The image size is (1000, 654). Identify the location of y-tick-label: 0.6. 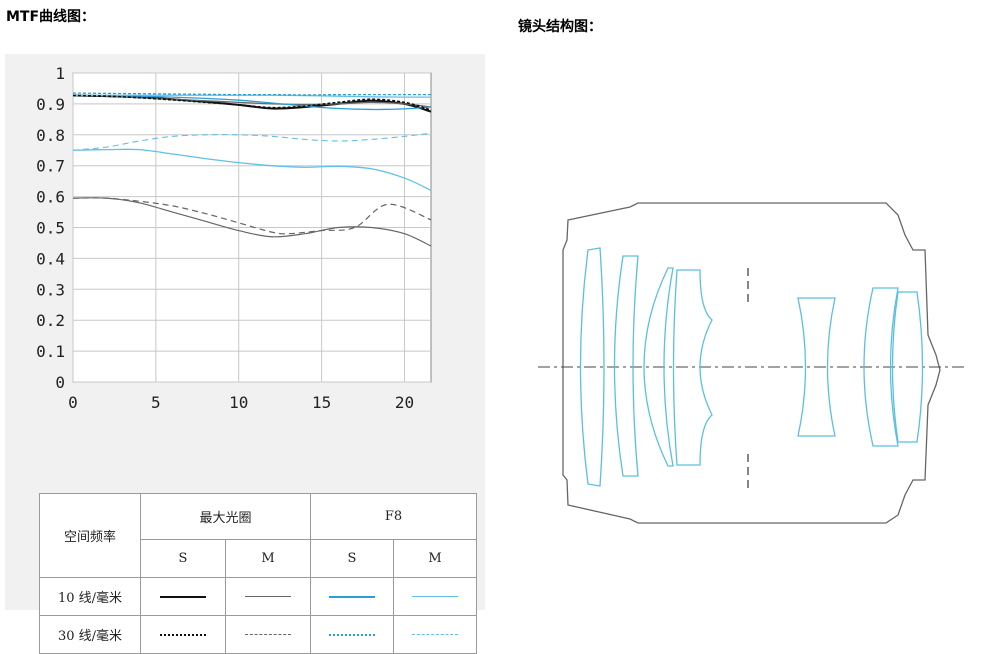
(50, 197).